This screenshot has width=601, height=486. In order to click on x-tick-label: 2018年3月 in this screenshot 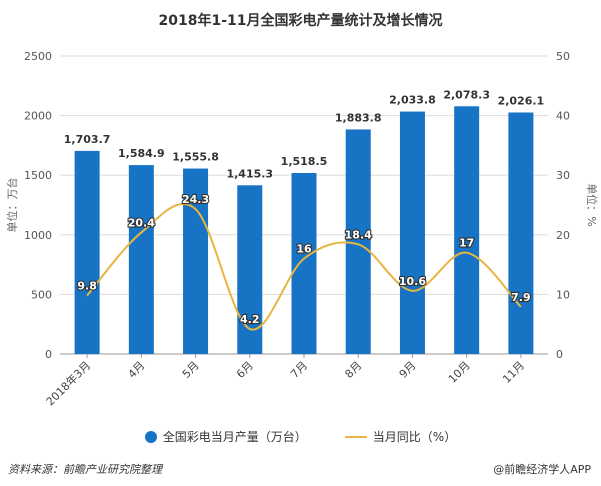, I will do `click(68, 383)`.